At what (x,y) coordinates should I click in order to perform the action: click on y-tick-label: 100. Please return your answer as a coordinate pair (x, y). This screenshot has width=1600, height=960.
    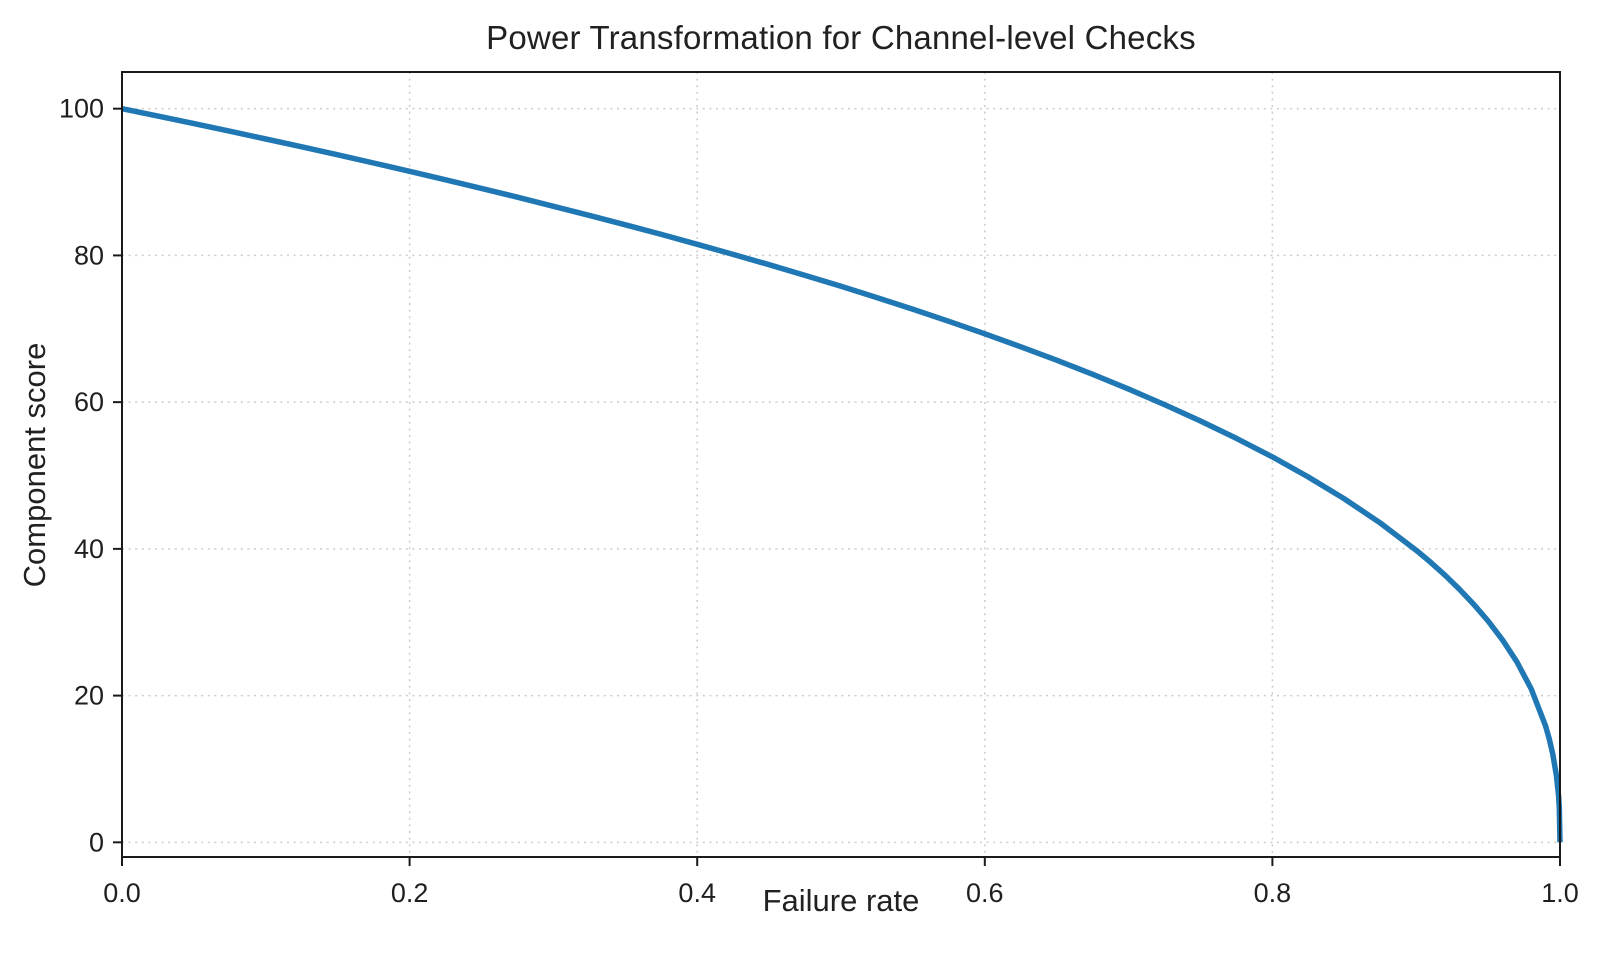
    Looking at the image, I should click on (81, 109).